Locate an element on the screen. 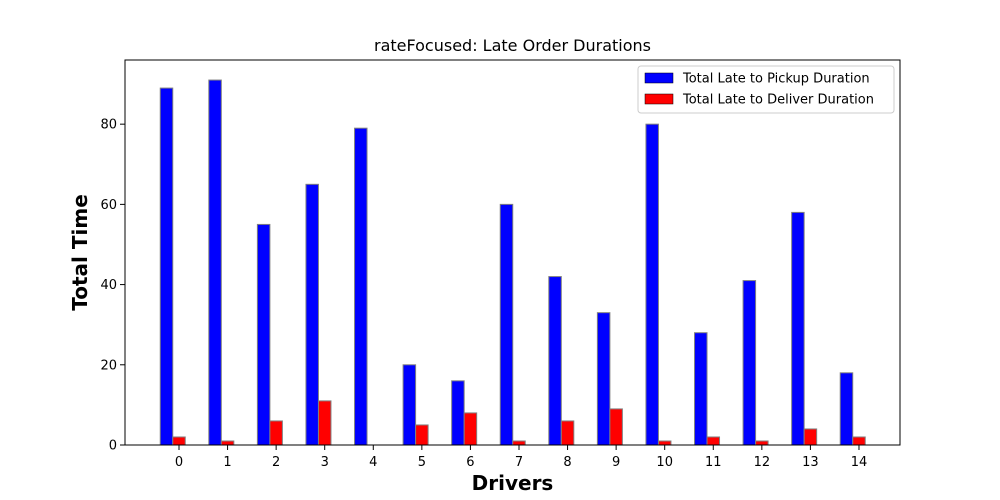 This screenshot has width=1000, height=500. y-tick-label: 0 is located at coordinates (113, 446).